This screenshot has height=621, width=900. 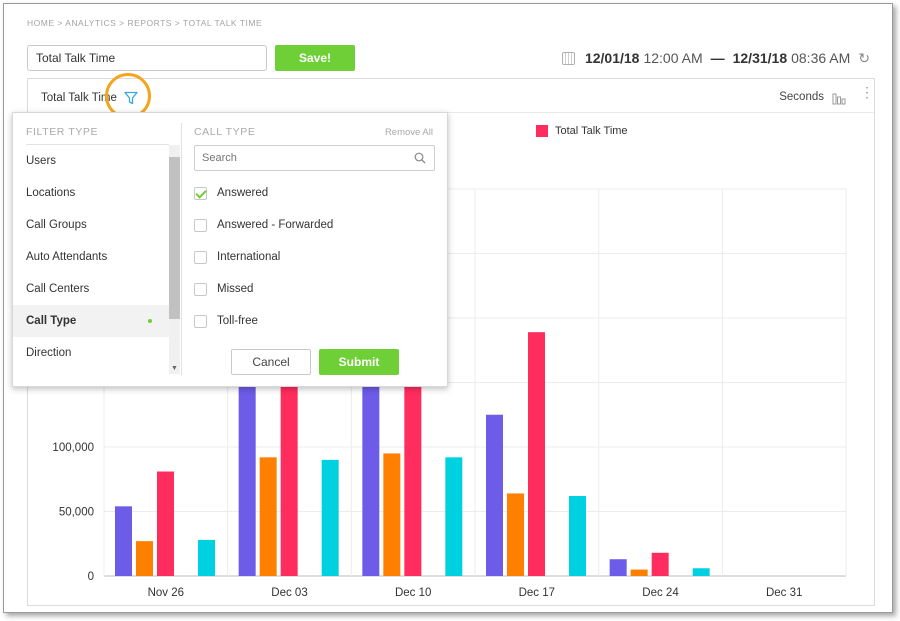 I want to click on call-type-label: Toll-free, so click(x=237, y=321).